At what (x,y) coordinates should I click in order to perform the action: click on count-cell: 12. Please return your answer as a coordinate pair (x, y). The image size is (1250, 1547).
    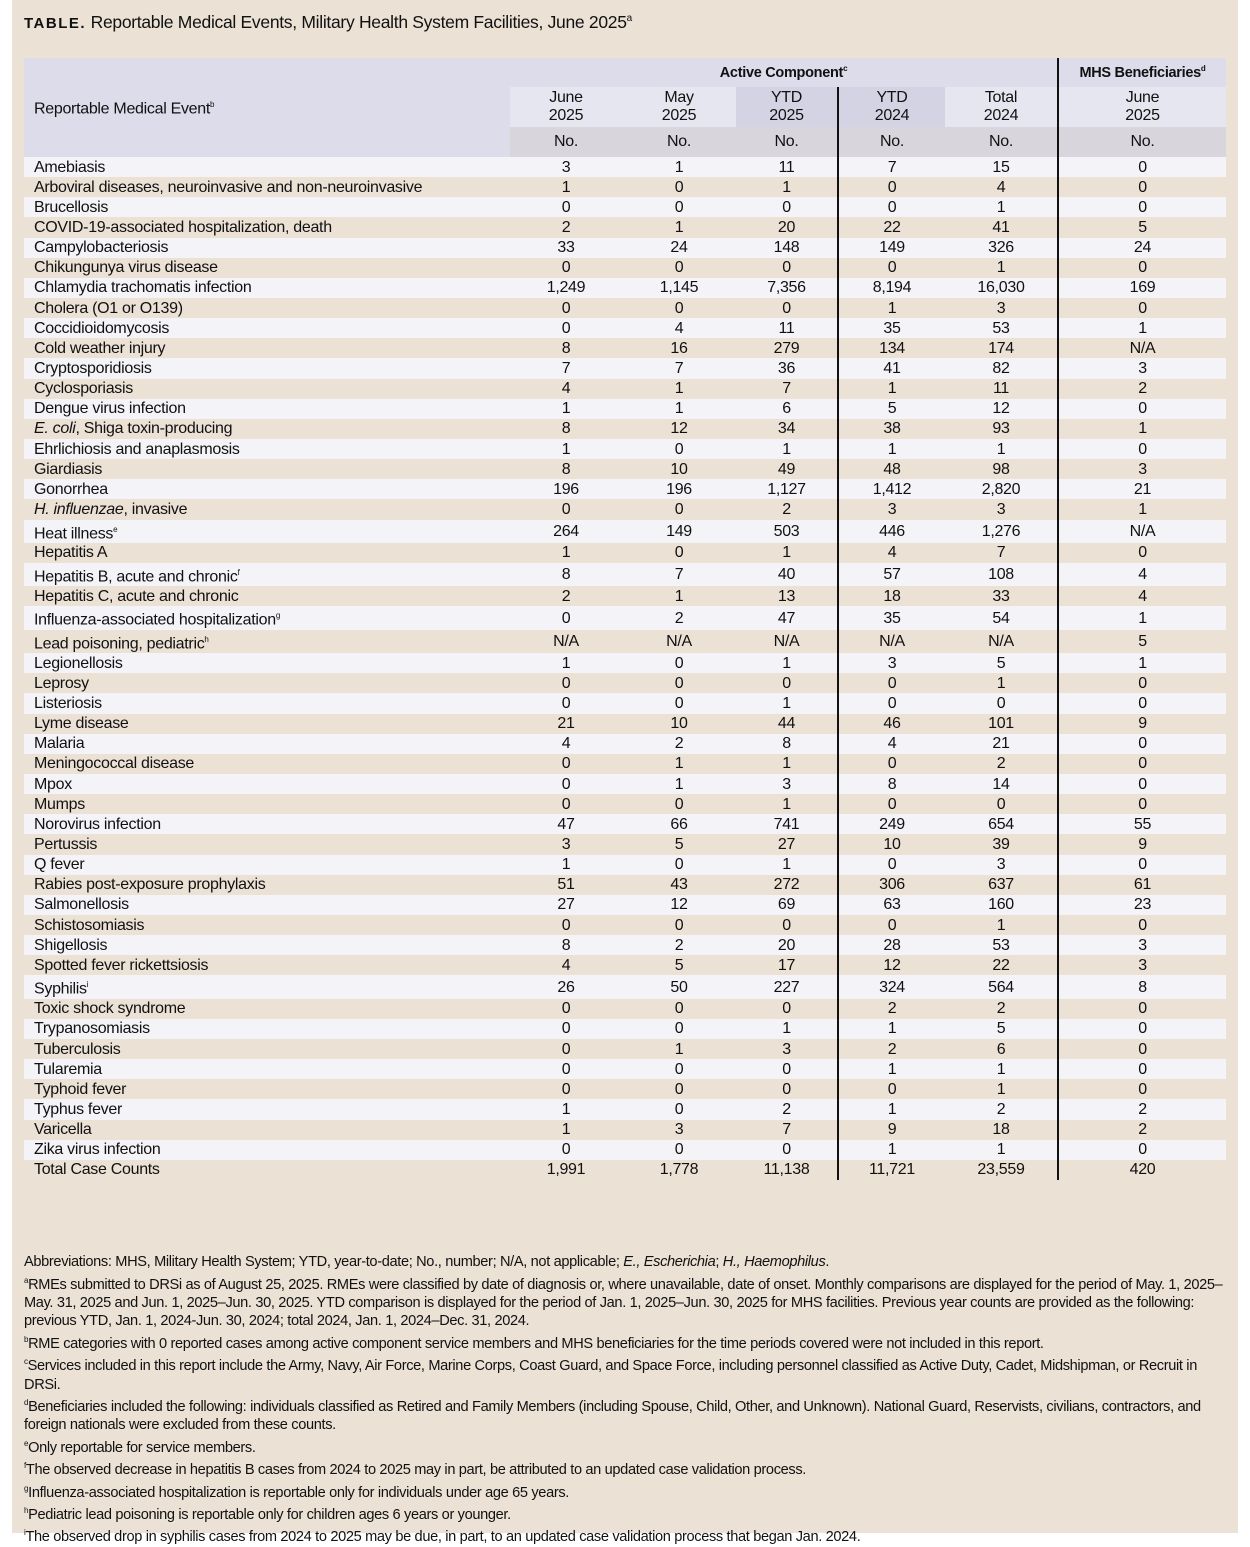
    Looking at the image, I should click on (1001, 408).